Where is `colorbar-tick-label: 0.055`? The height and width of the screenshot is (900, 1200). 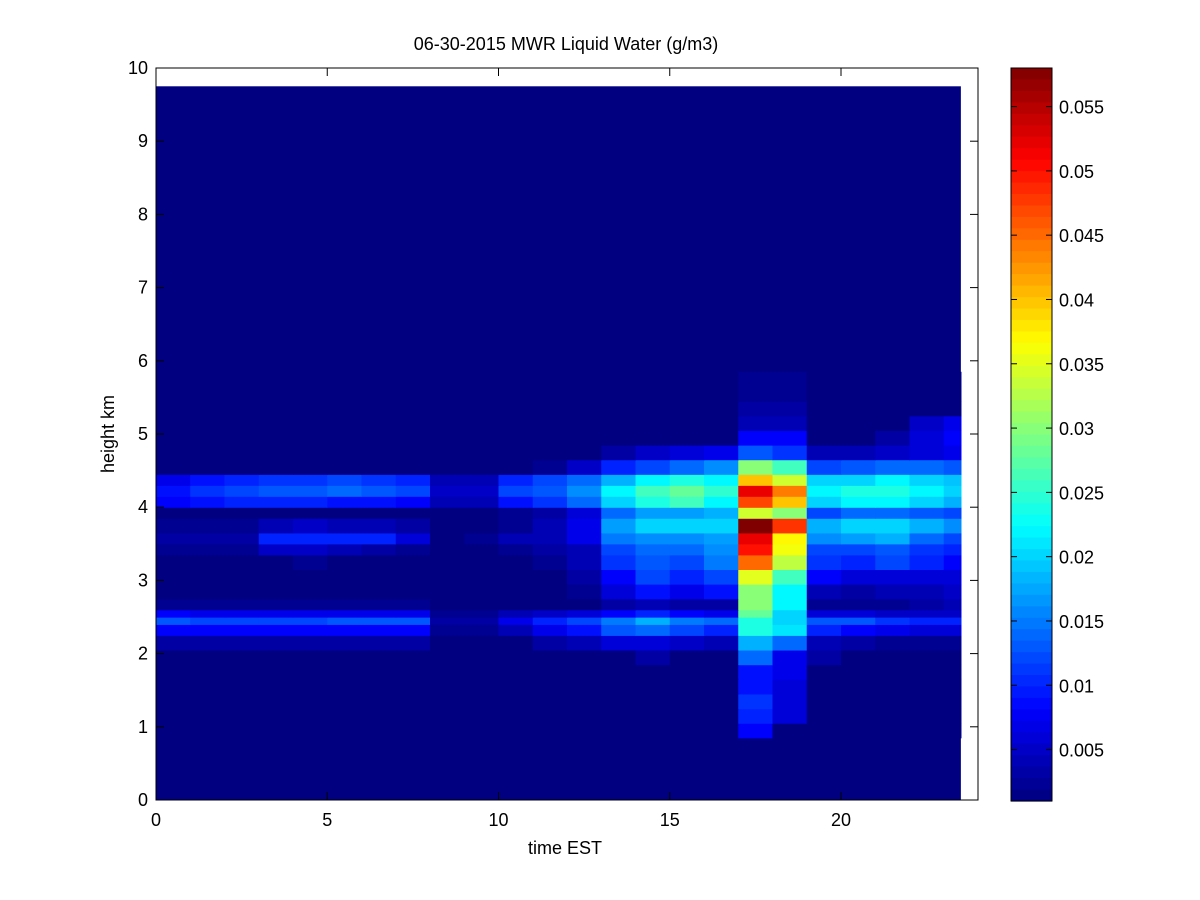 colorbar-tick-label: 0.055 is located at coordinates (1081, 108).